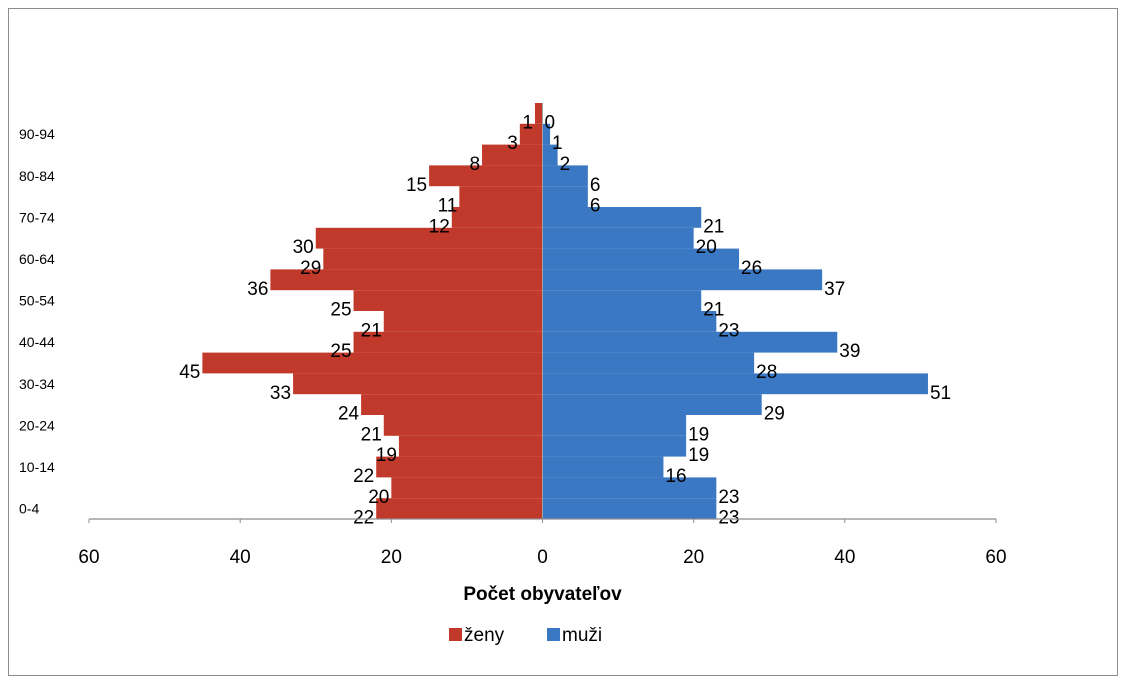  Describe the element at coordinates (37, 425) in the screenshot. I see `category-label-20-24: 20-24` at that location.